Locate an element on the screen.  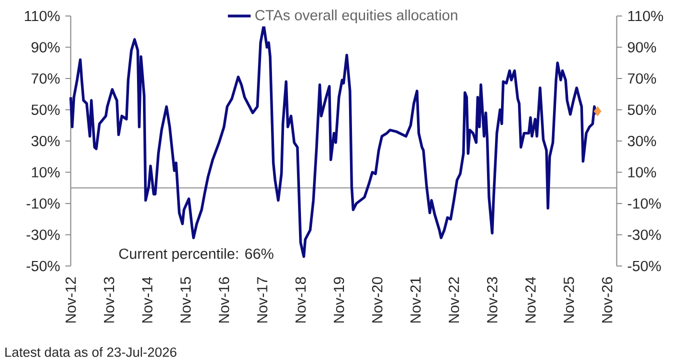
y2-tick-label: 50% is located at coordinates (45, 109).